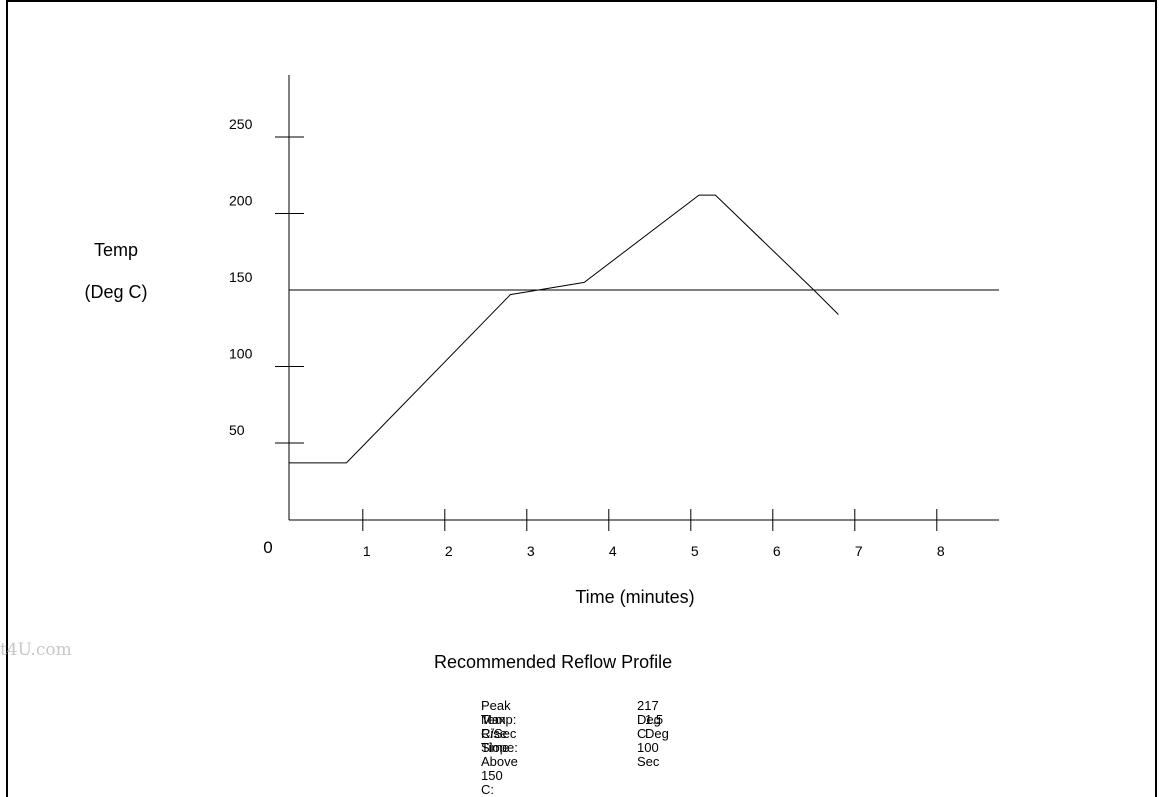  Describe the element at coordinates (237, 430) in the screenshot. I see `y-tick-label: 50` at that location.